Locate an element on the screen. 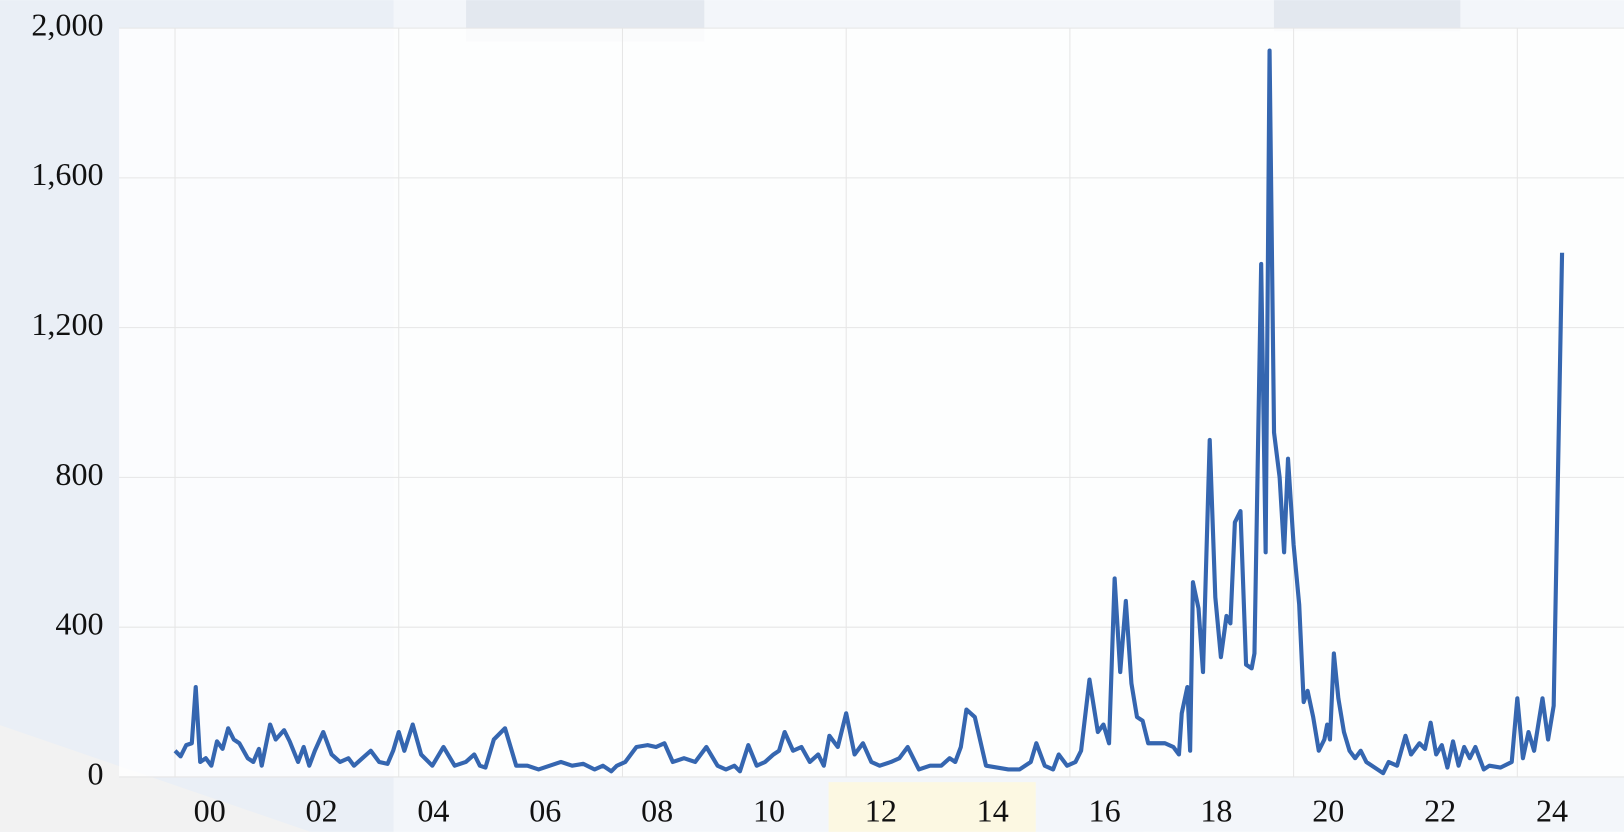 Image resolution: width=1624 pixels, height=832 pixels. x-tick-label: 16 is located at coordinates (1105, 811).